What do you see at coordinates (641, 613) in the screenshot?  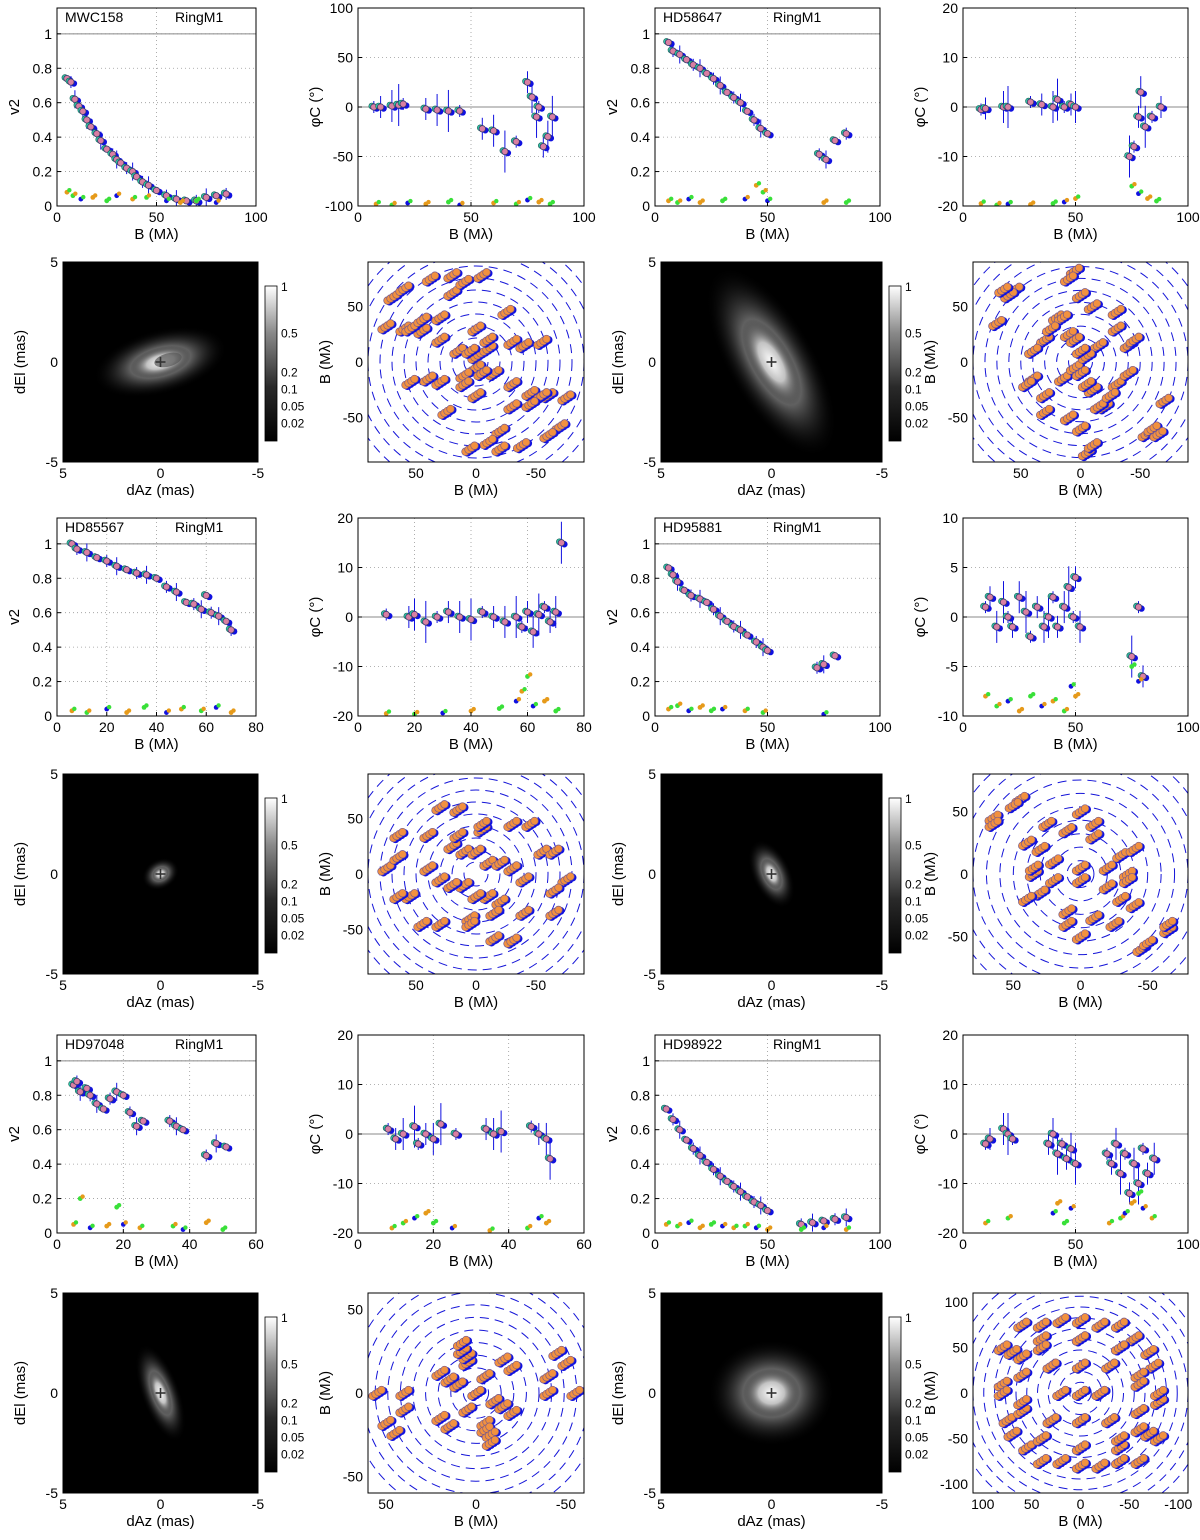 I see `y-tick-label: 0.6` at bounding box center [641, 613].